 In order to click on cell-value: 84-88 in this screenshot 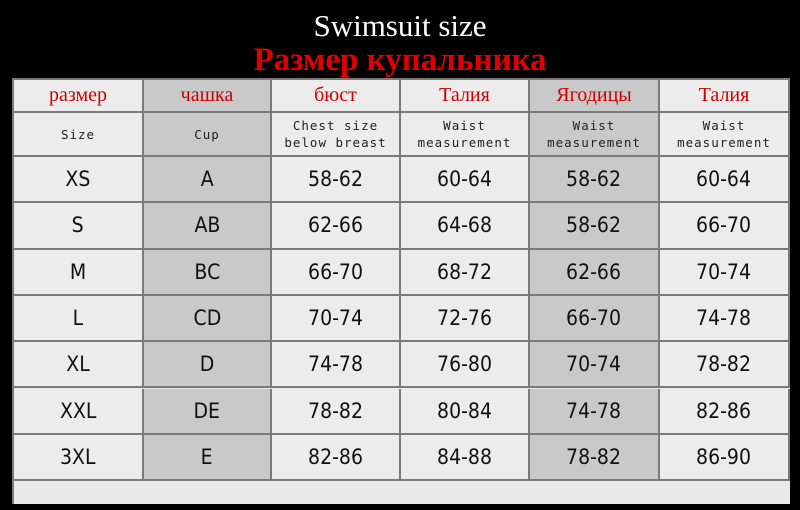, I will do `click(464, 456)`.